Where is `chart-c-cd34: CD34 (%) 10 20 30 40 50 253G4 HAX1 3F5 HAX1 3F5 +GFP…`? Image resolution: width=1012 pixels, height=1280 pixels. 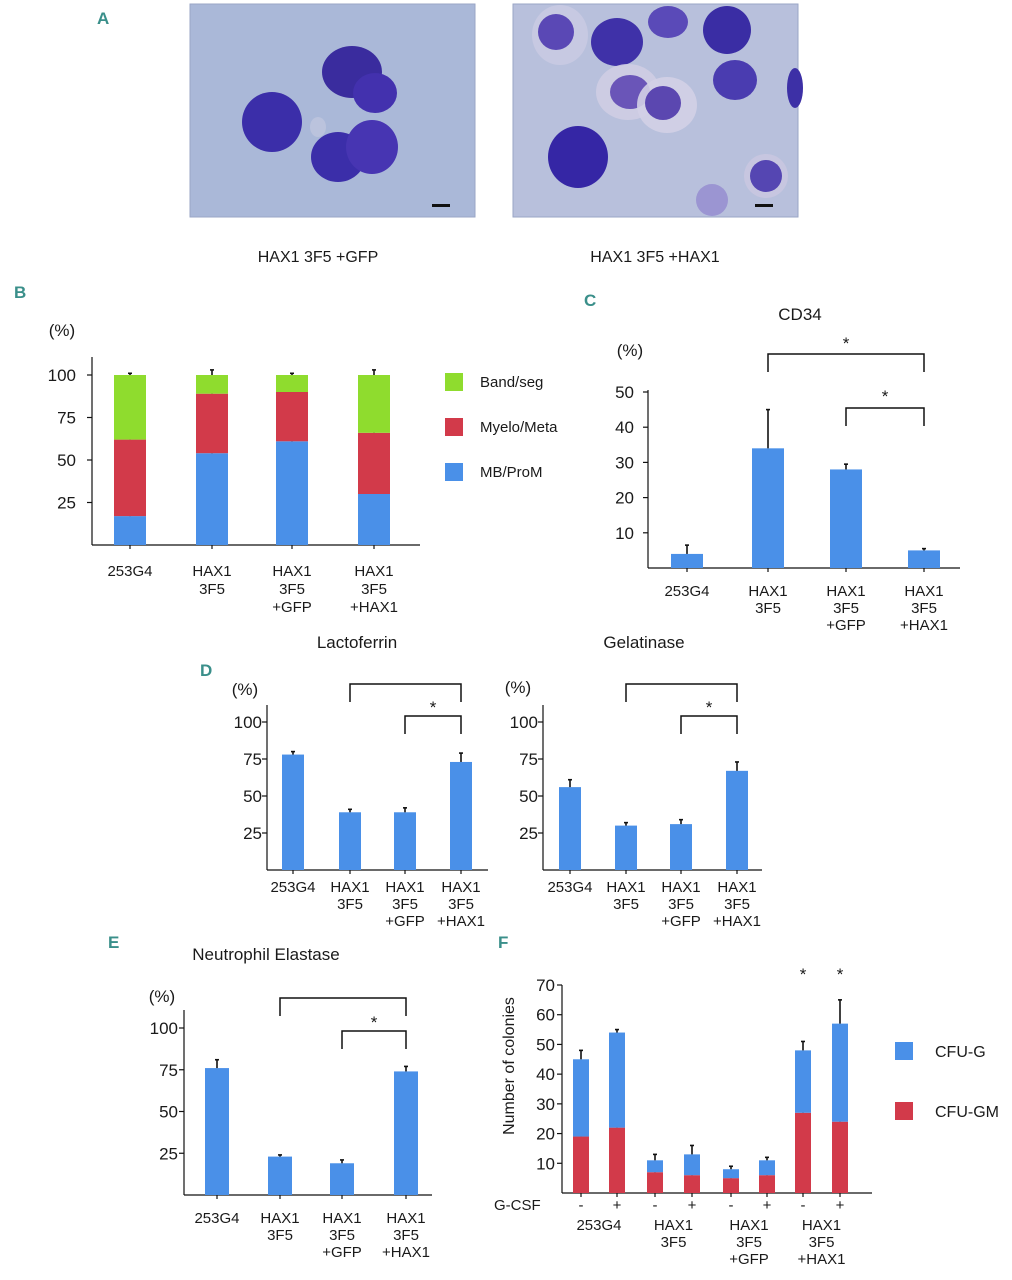 chart-c-cd34: CD34 (%) 10 20 30 40 50 253G4 HAX1 3F5 HAX1 3F5 +GFP… is located at coordinates (787, 469).